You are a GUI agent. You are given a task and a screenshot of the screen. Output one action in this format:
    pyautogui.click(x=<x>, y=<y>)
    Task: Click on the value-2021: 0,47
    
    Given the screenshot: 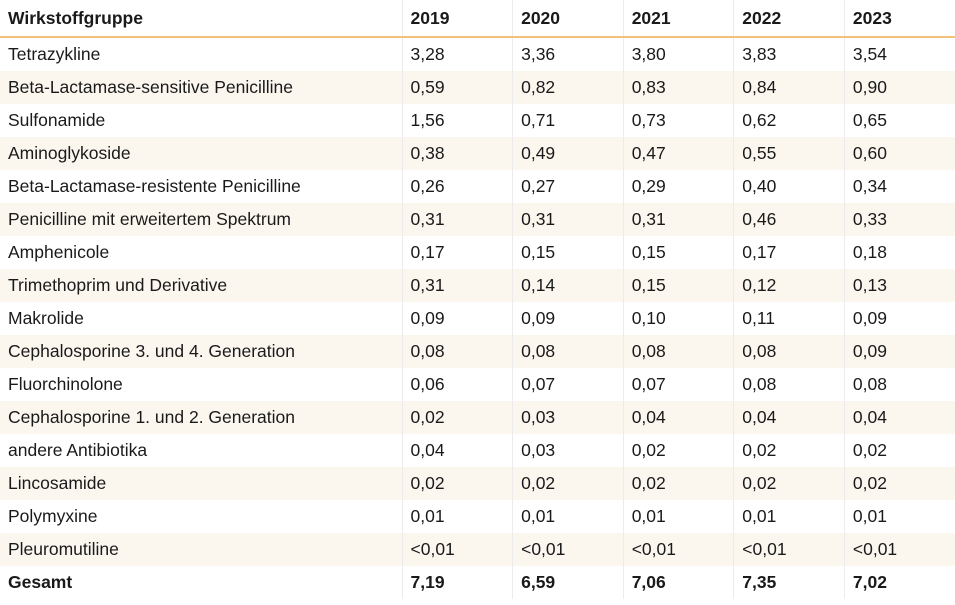 What is the action you would take?
    pyautogui.click(x=678, y=153)
    